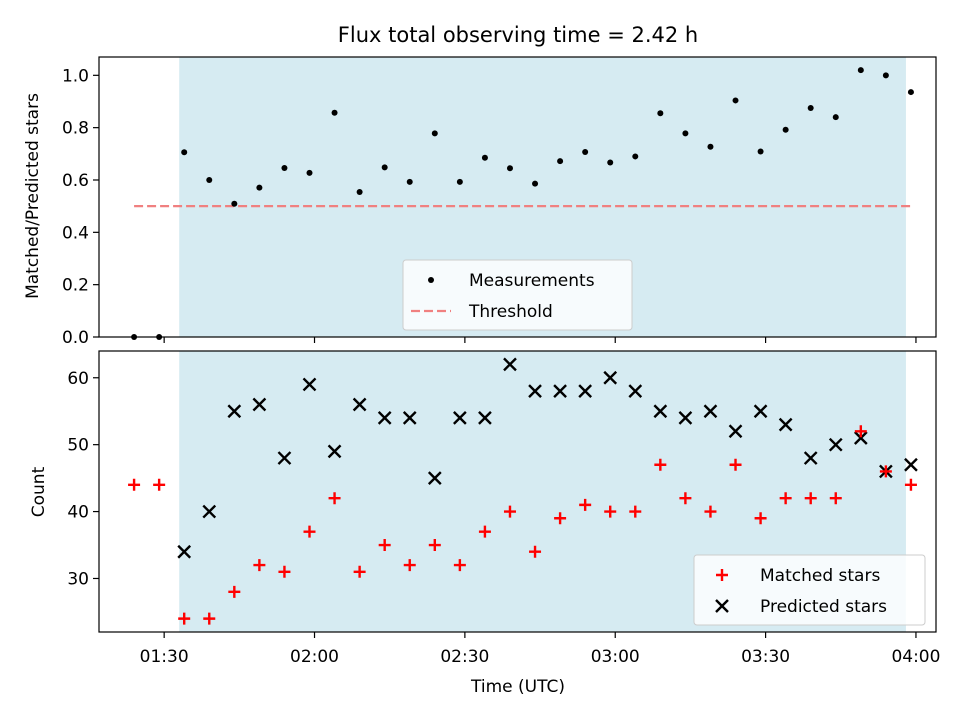 The height and width of the screenshot is (720, 960). Describe the element at coordinates (75, 233) in the screenshot. I see `top-ytick-label: 0.4` at that location.